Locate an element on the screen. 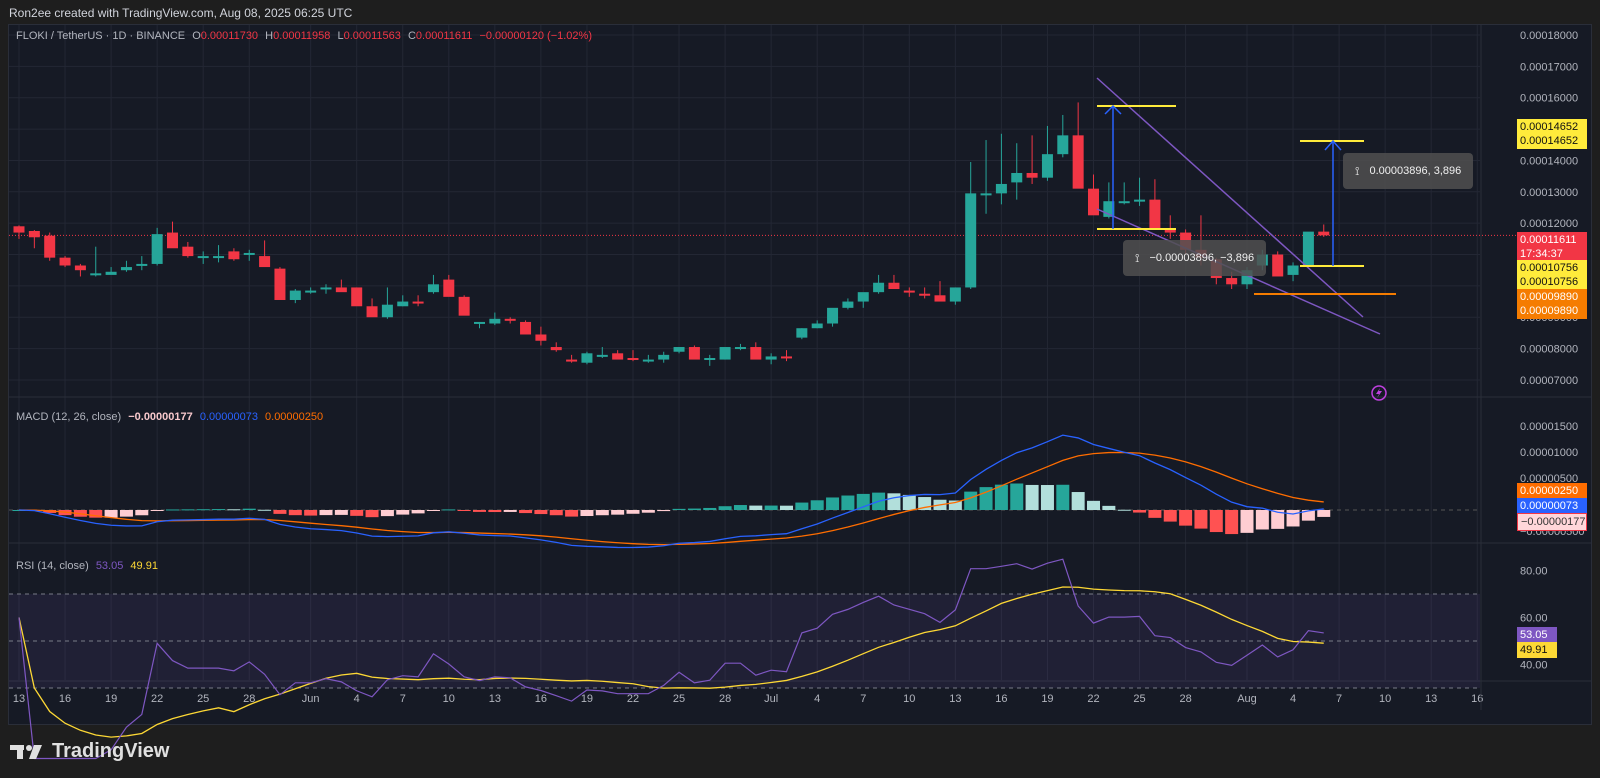 The image size is (1600, 778). breakout-price-tag: 0.00010756 0.00010756 is located at coordinates (1552, 275).